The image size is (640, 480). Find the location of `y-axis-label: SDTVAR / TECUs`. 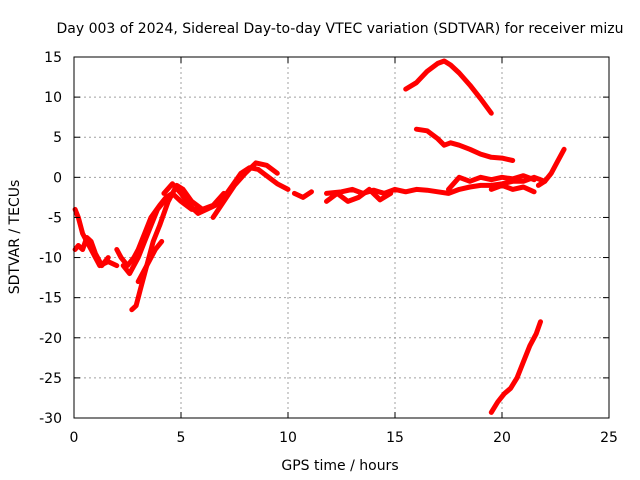

y-axis-label: SDTVAR / TECUs is located at coordinates (15, 237).